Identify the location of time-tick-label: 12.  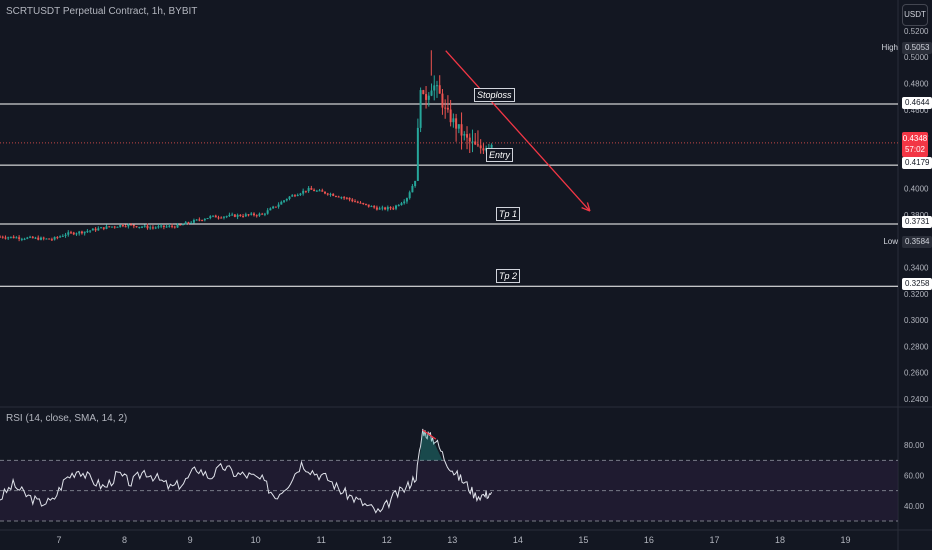
(387, 540).